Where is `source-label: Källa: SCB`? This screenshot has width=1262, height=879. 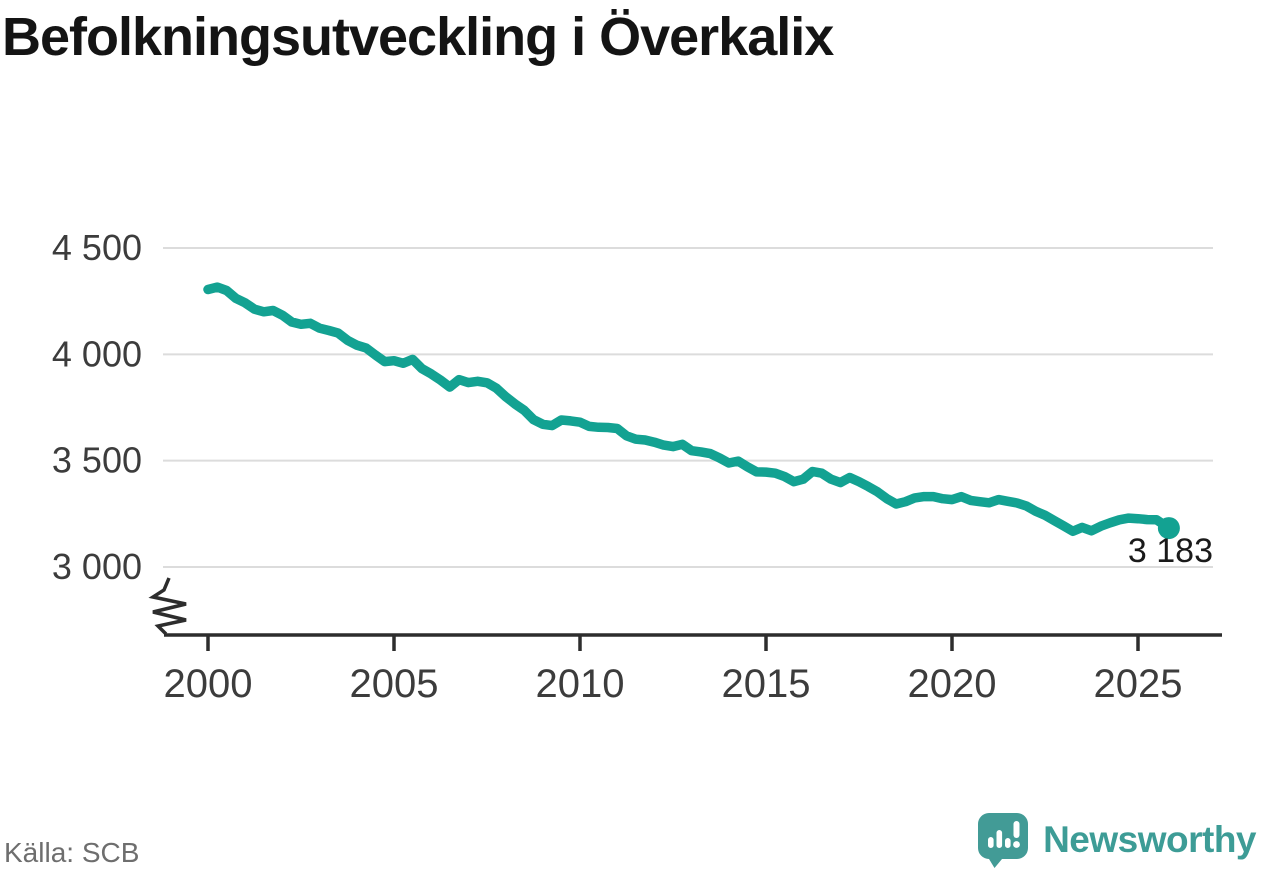 source-label: Källa: SCB is located at coordinates (72, 852).